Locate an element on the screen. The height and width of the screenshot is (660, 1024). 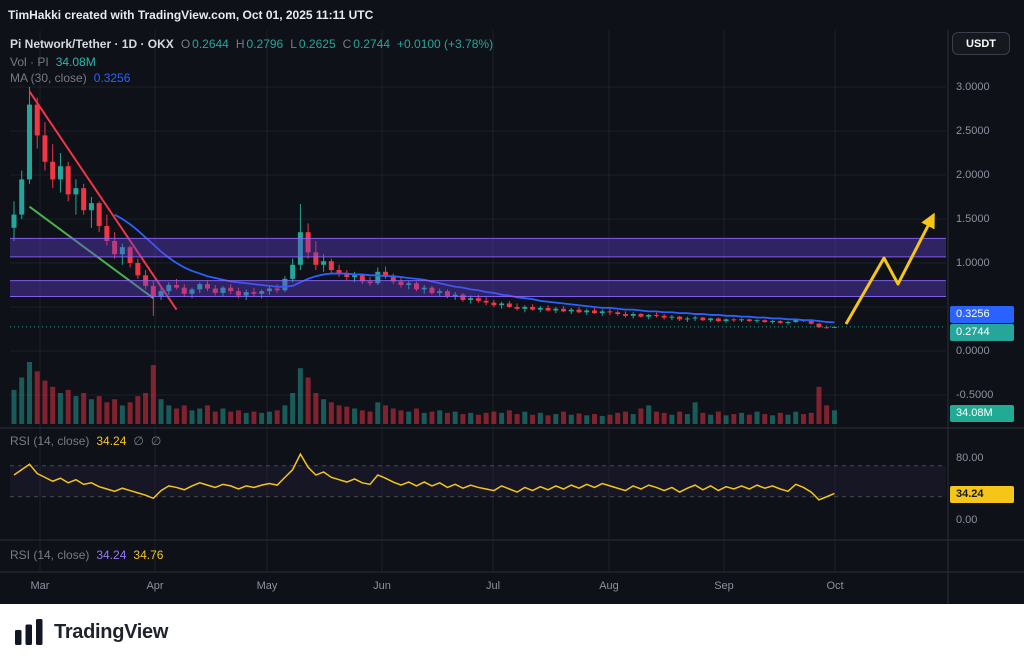
supply-zones is located at coordinates (478, 267).